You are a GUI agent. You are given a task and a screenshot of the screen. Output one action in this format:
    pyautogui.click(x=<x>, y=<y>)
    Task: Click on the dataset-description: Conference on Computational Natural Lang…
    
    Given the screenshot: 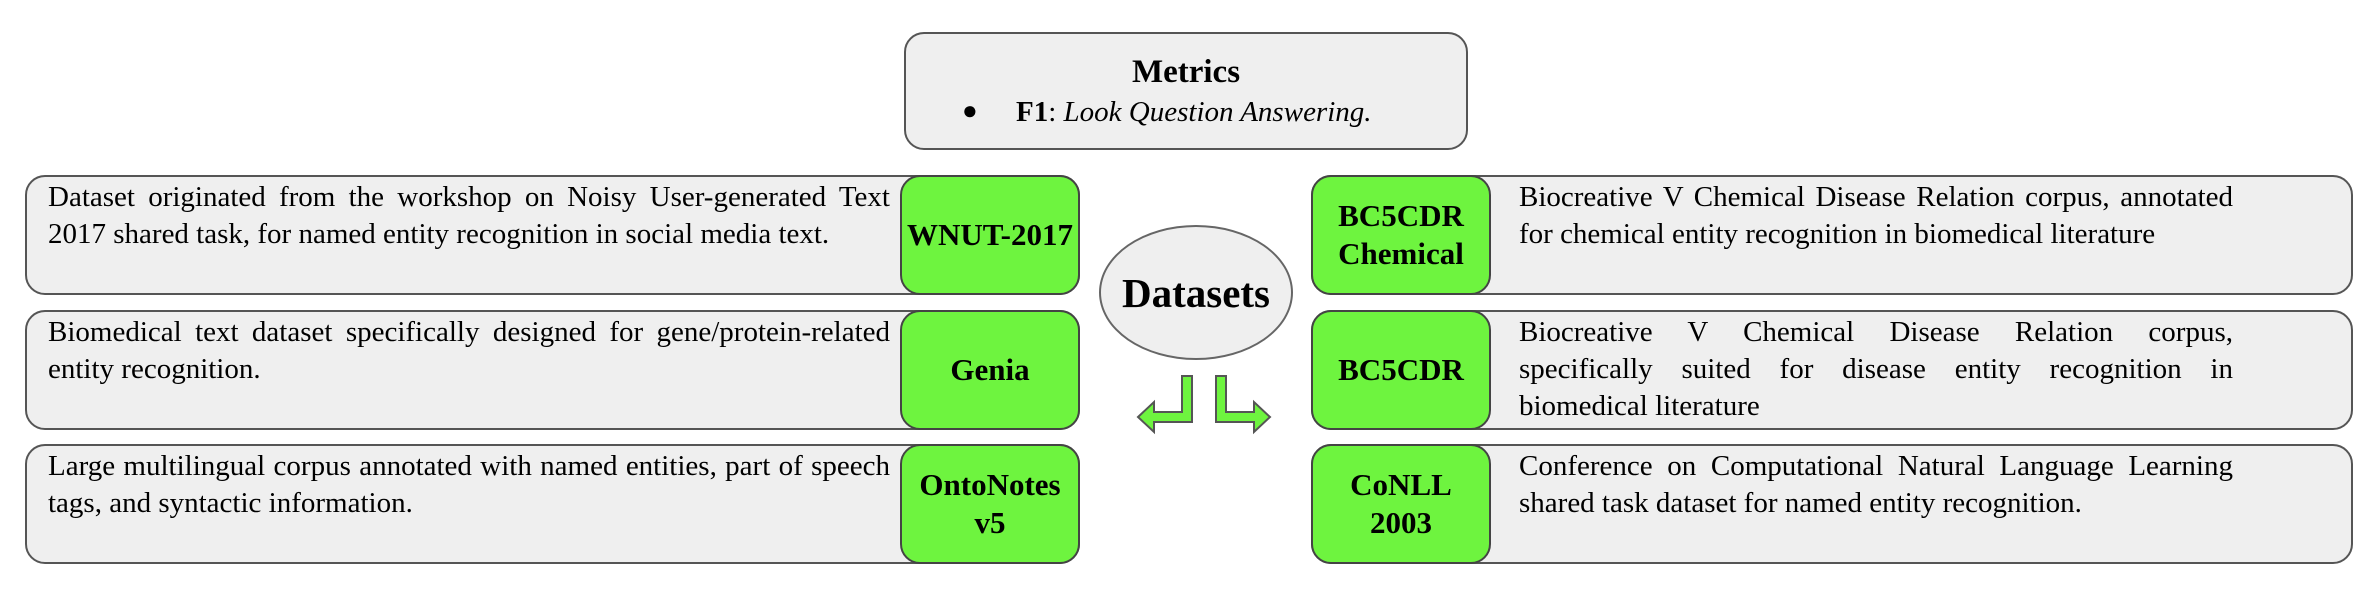 What is the action you would take?
    pyautogui.click(x=1876, y=484)
    